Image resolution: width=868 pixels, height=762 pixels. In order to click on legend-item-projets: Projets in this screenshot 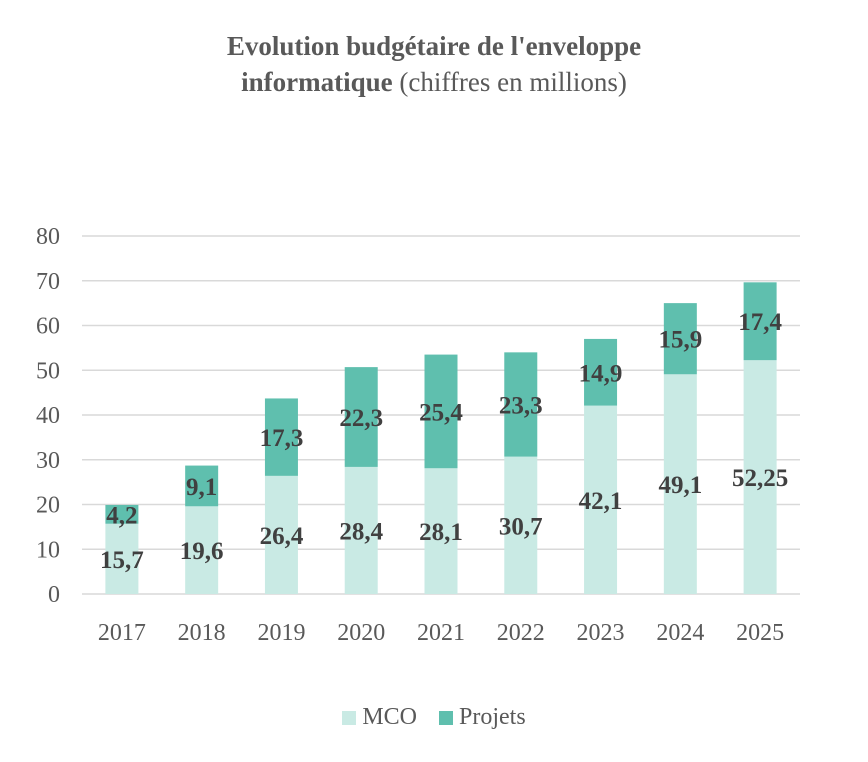, I will do `click(482, 717)`.